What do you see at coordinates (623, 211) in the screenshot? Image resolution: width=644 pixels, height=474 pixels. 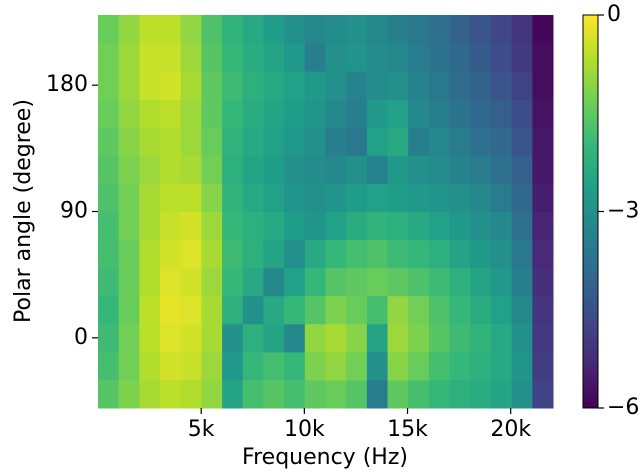 I see `colorbar-tick-label: −3` at bounding box center [623, 211].